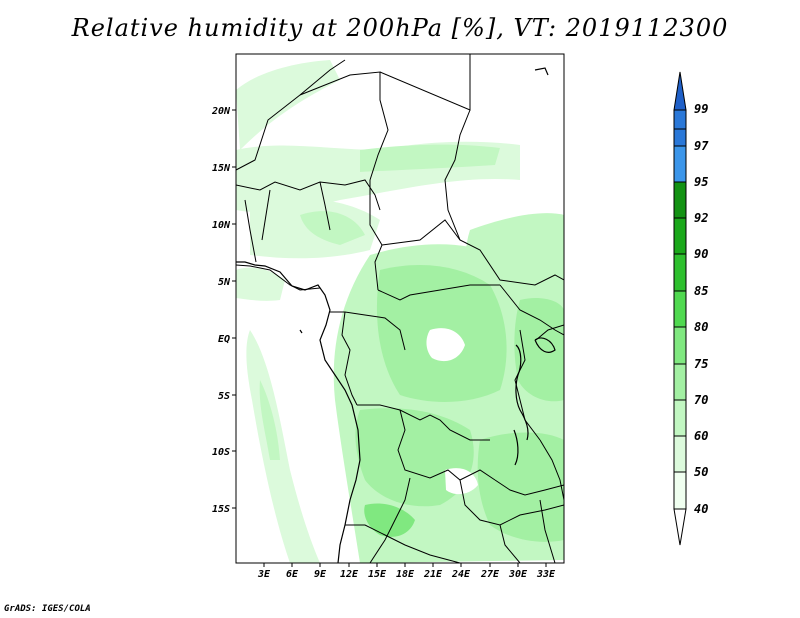  I want to click on latitude-axis: 20N 15N 10N 5N EQ 5S 10S 15S, so click(223, 310).